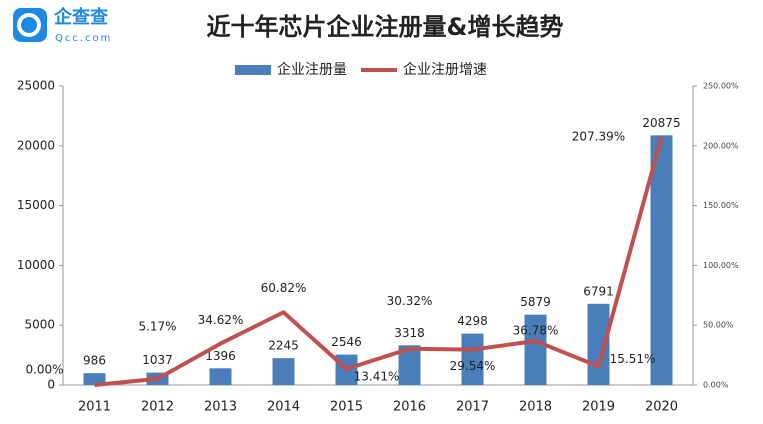 The height and width of the screenshot is (424, 763). What do you see at coordinates (472, 407) in the screenshot?
I see `x-tick-label: 2017` at bounding box center [472, 407].